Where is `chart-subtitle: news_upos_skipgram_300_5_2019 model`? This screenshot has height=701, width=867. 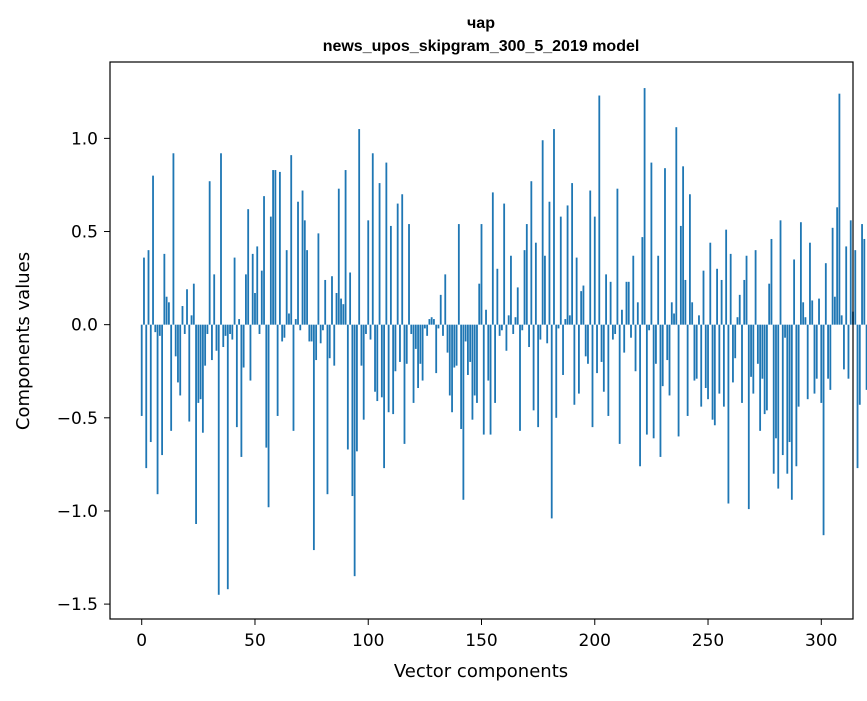
chart-subtitle: news_upos_skipgram_300_5_2019 model is located at coordinates (481, 46).